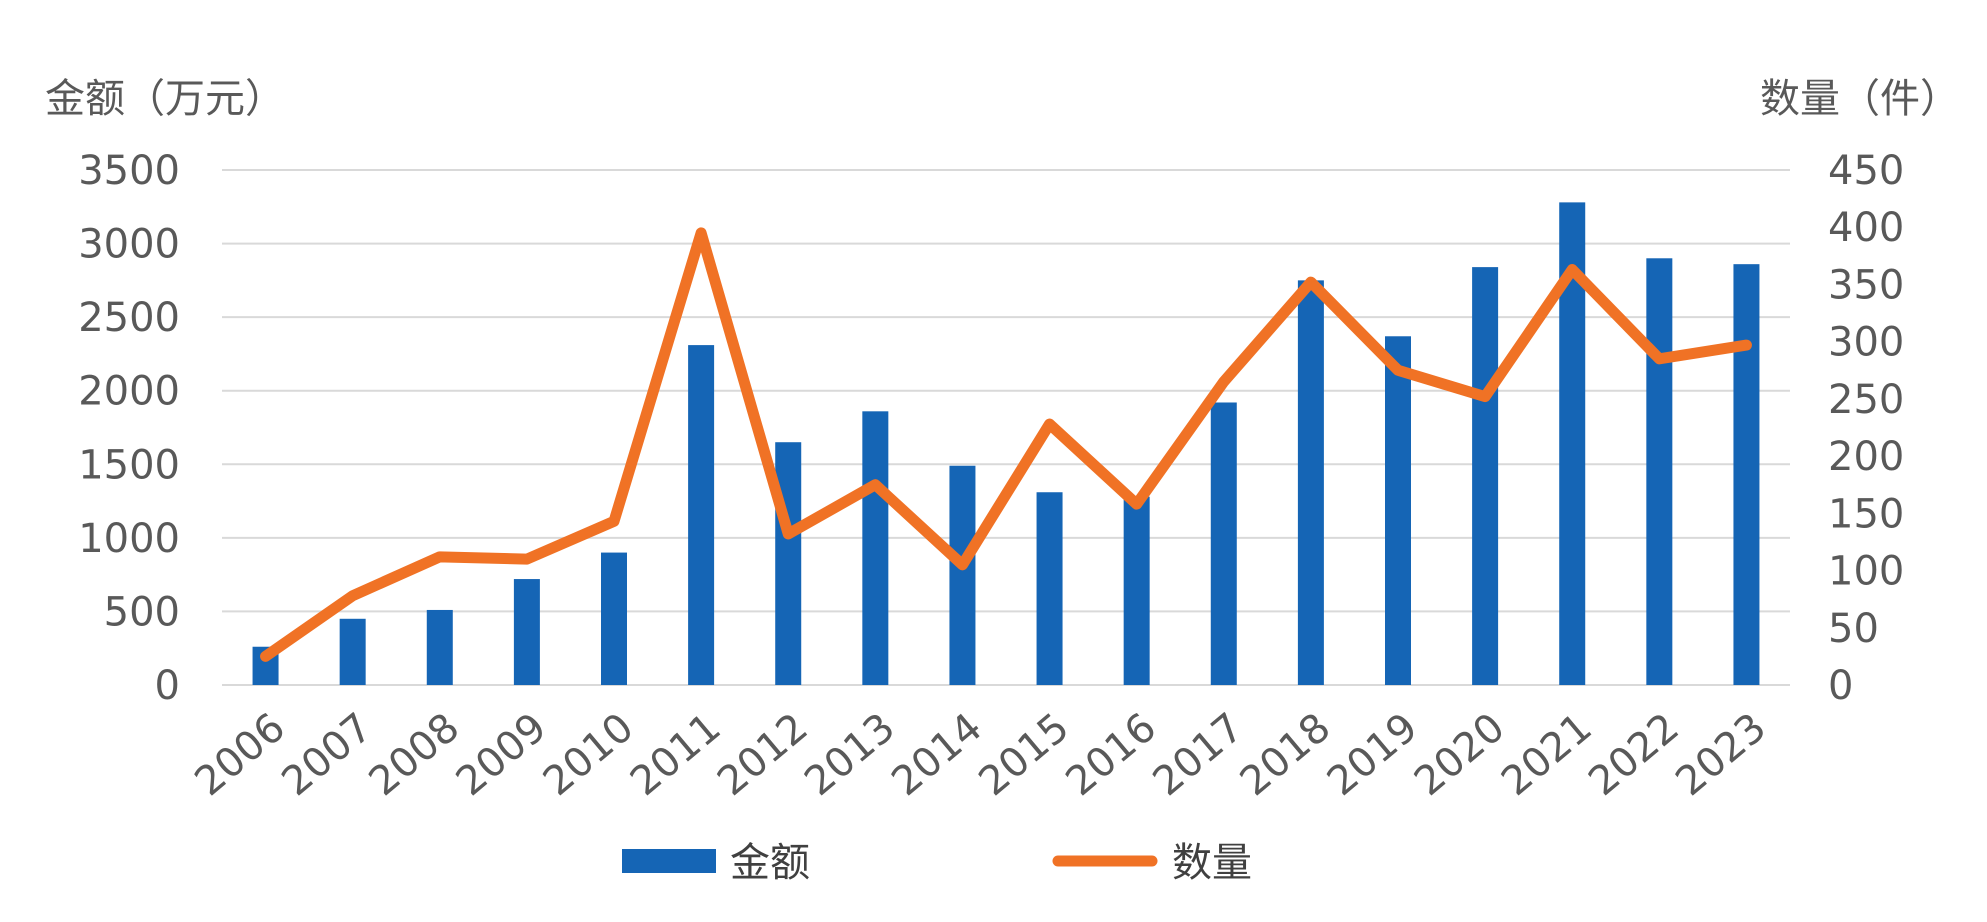 Image resolution: width=1987 pixels, height=922 pixels. Describe the element at coordinates (589, 754) in the screenshot. I see `x-tick-label: 2010` at that location.